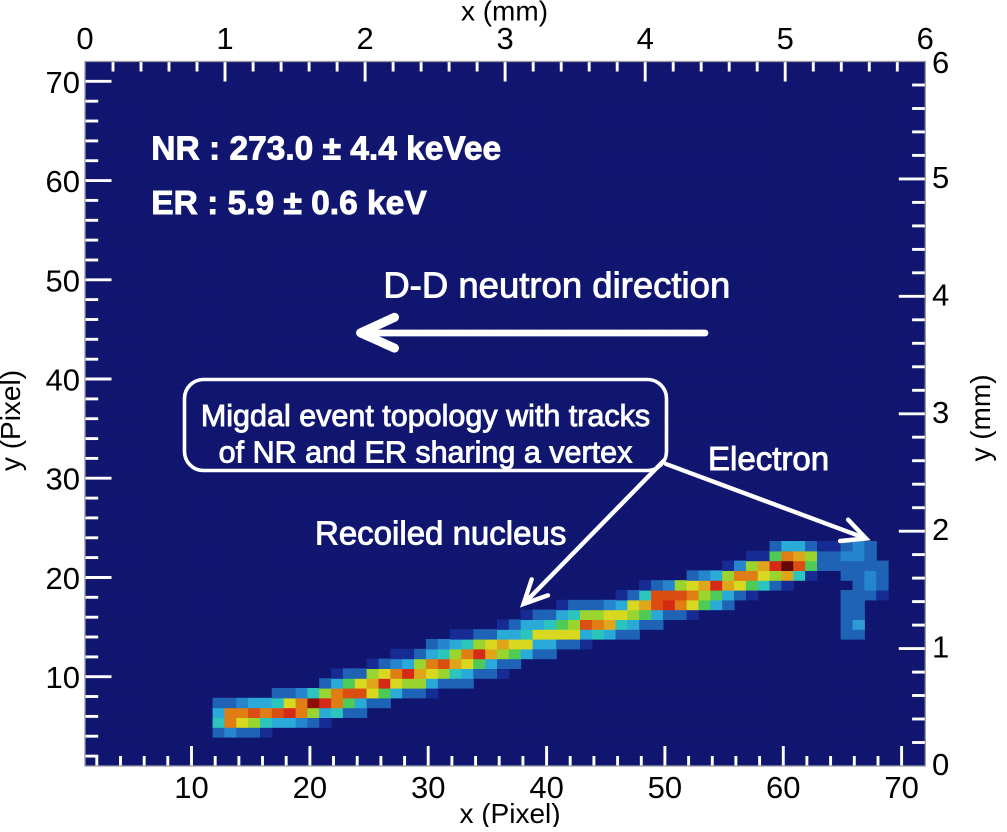 This screenshot has width=1007, height=832. I want to click on svg-text: Recoiled nucleus, so click(440, 532).